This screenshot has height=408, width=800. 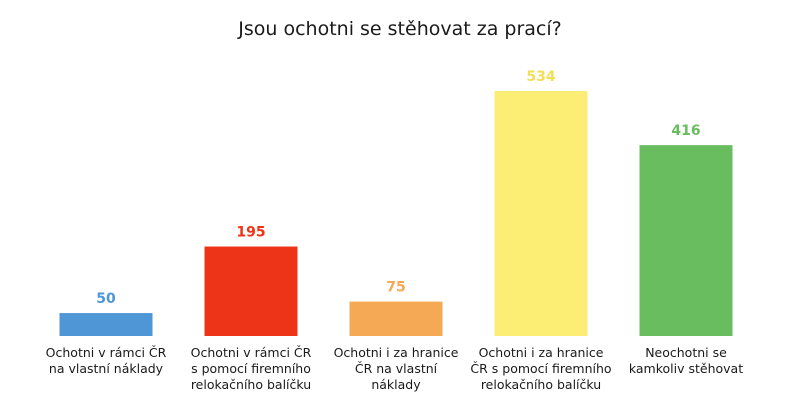 I want to click on category-label-3: Ochotni i za hranice ČR na vlastní náklady, so click(x=396, y=368).